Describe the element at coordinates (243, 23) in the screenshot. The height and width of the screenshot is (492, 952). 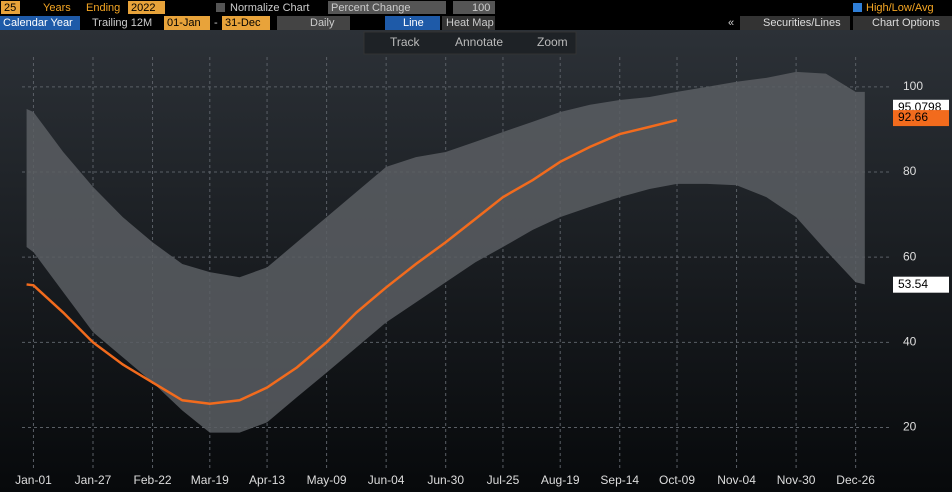
I see `end: 31-Dec` at that location.